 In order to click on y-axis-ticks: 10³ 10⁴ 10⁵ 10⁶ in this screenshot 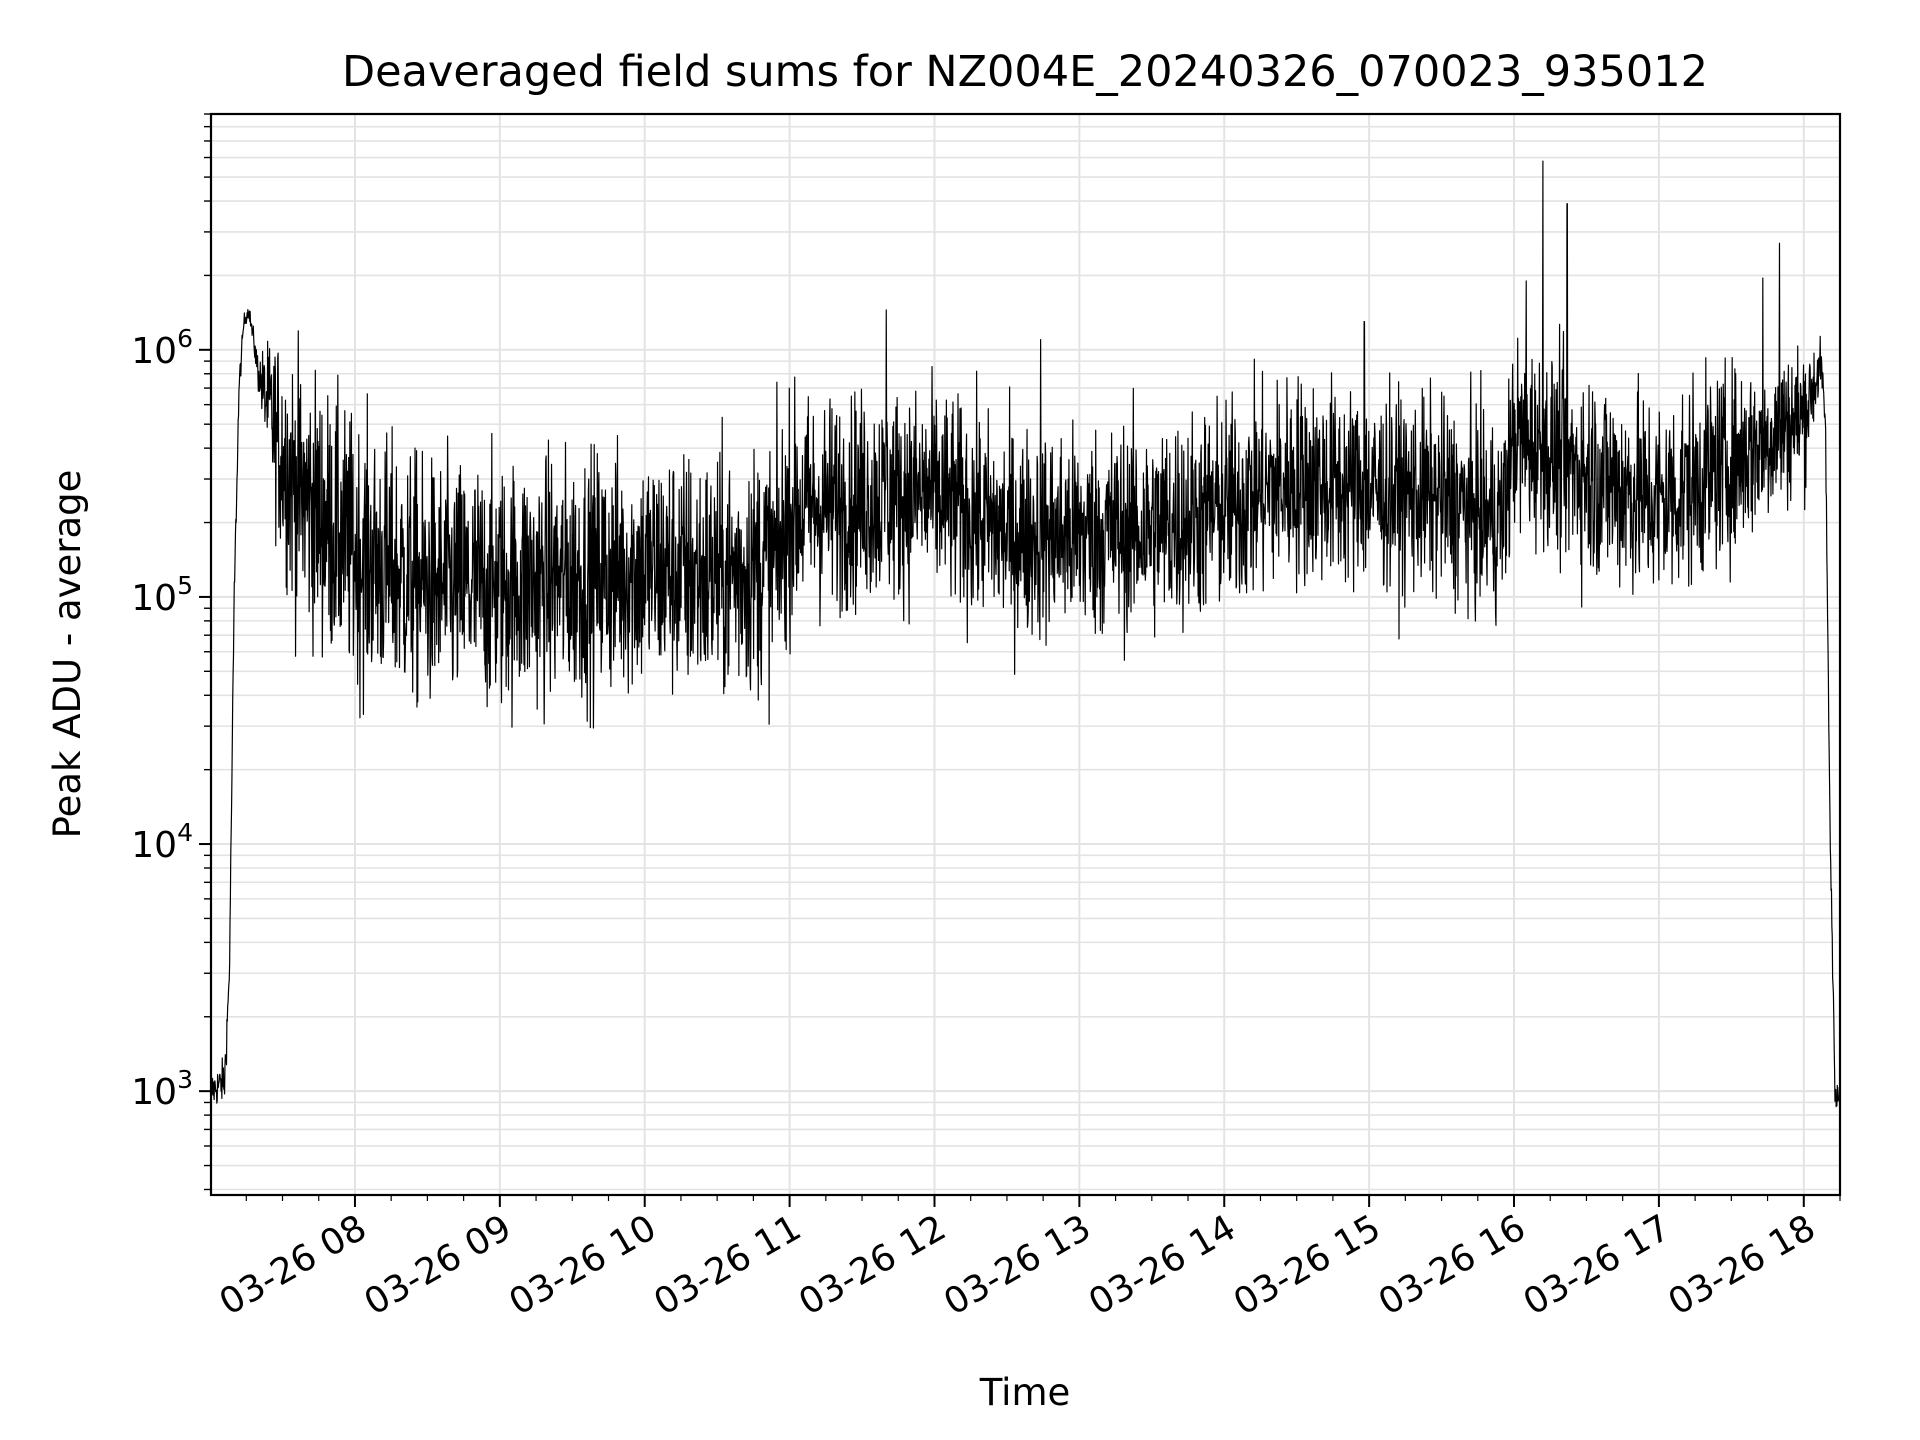, I will do `click(171, 652)`.